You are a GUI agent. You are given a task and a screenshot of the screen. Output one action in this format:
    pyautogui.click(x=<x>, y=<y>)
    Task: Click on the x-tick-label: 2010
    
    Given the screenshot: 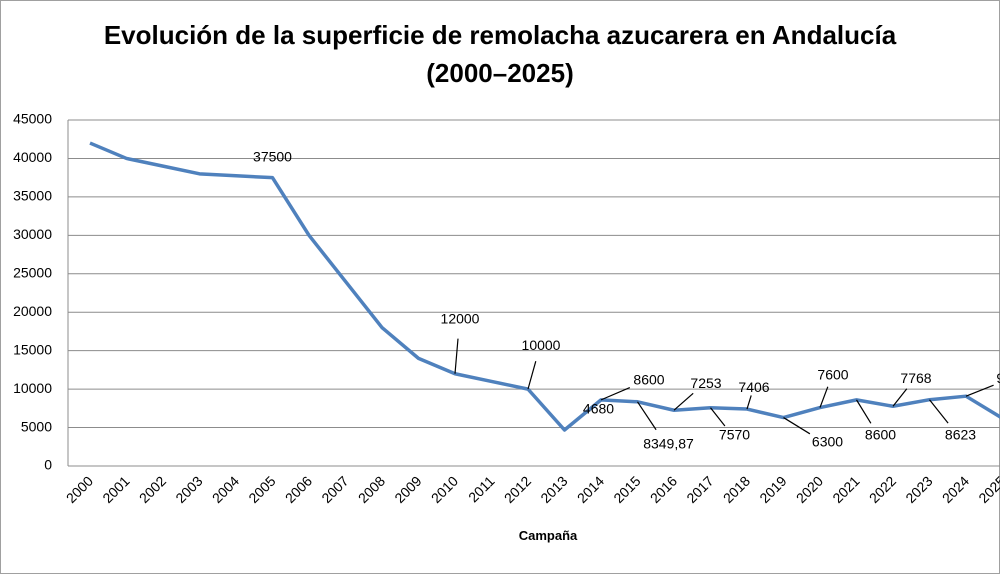 What is the action you would take?
    pyautogui.click(x=444, y=489)
    